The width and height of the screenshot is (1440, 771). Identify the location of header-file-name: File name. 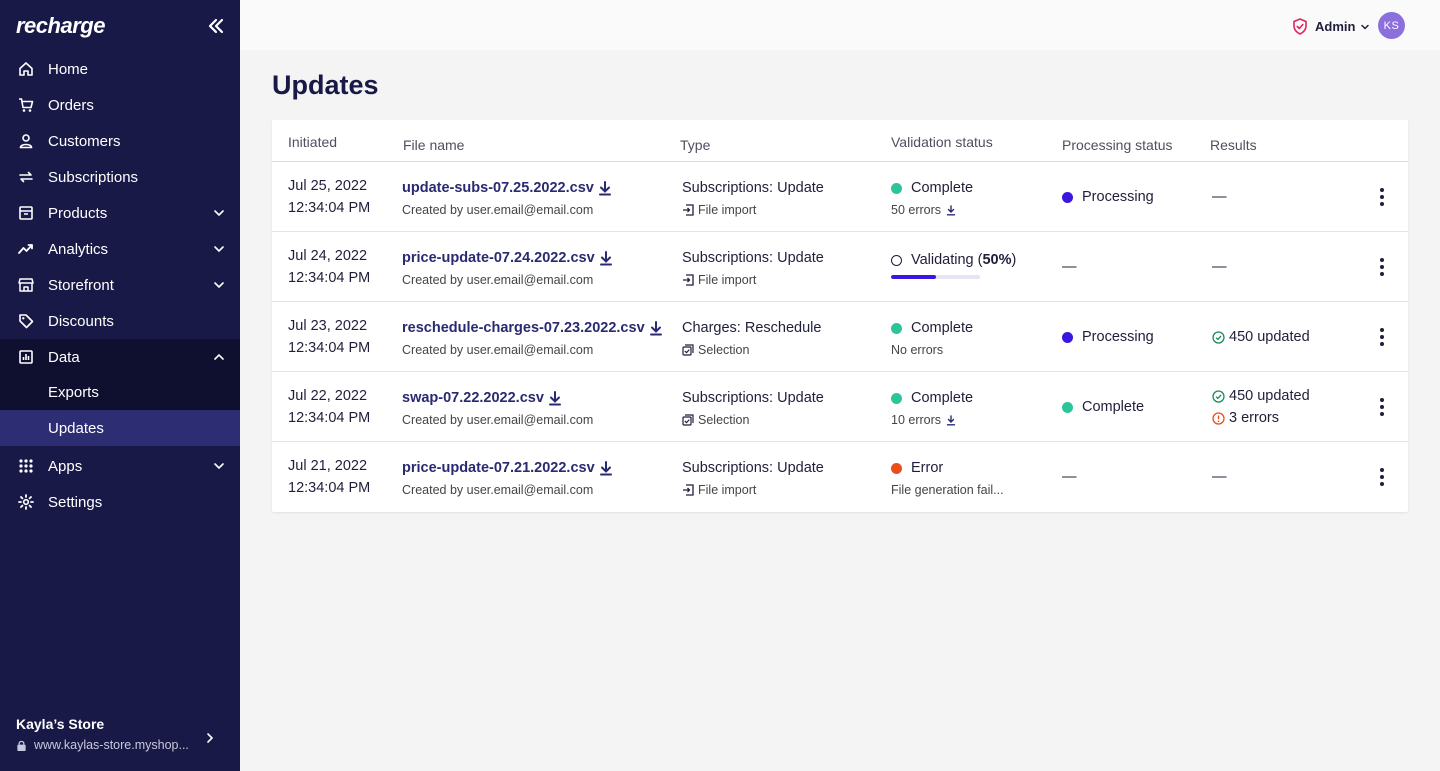
(434, 145).